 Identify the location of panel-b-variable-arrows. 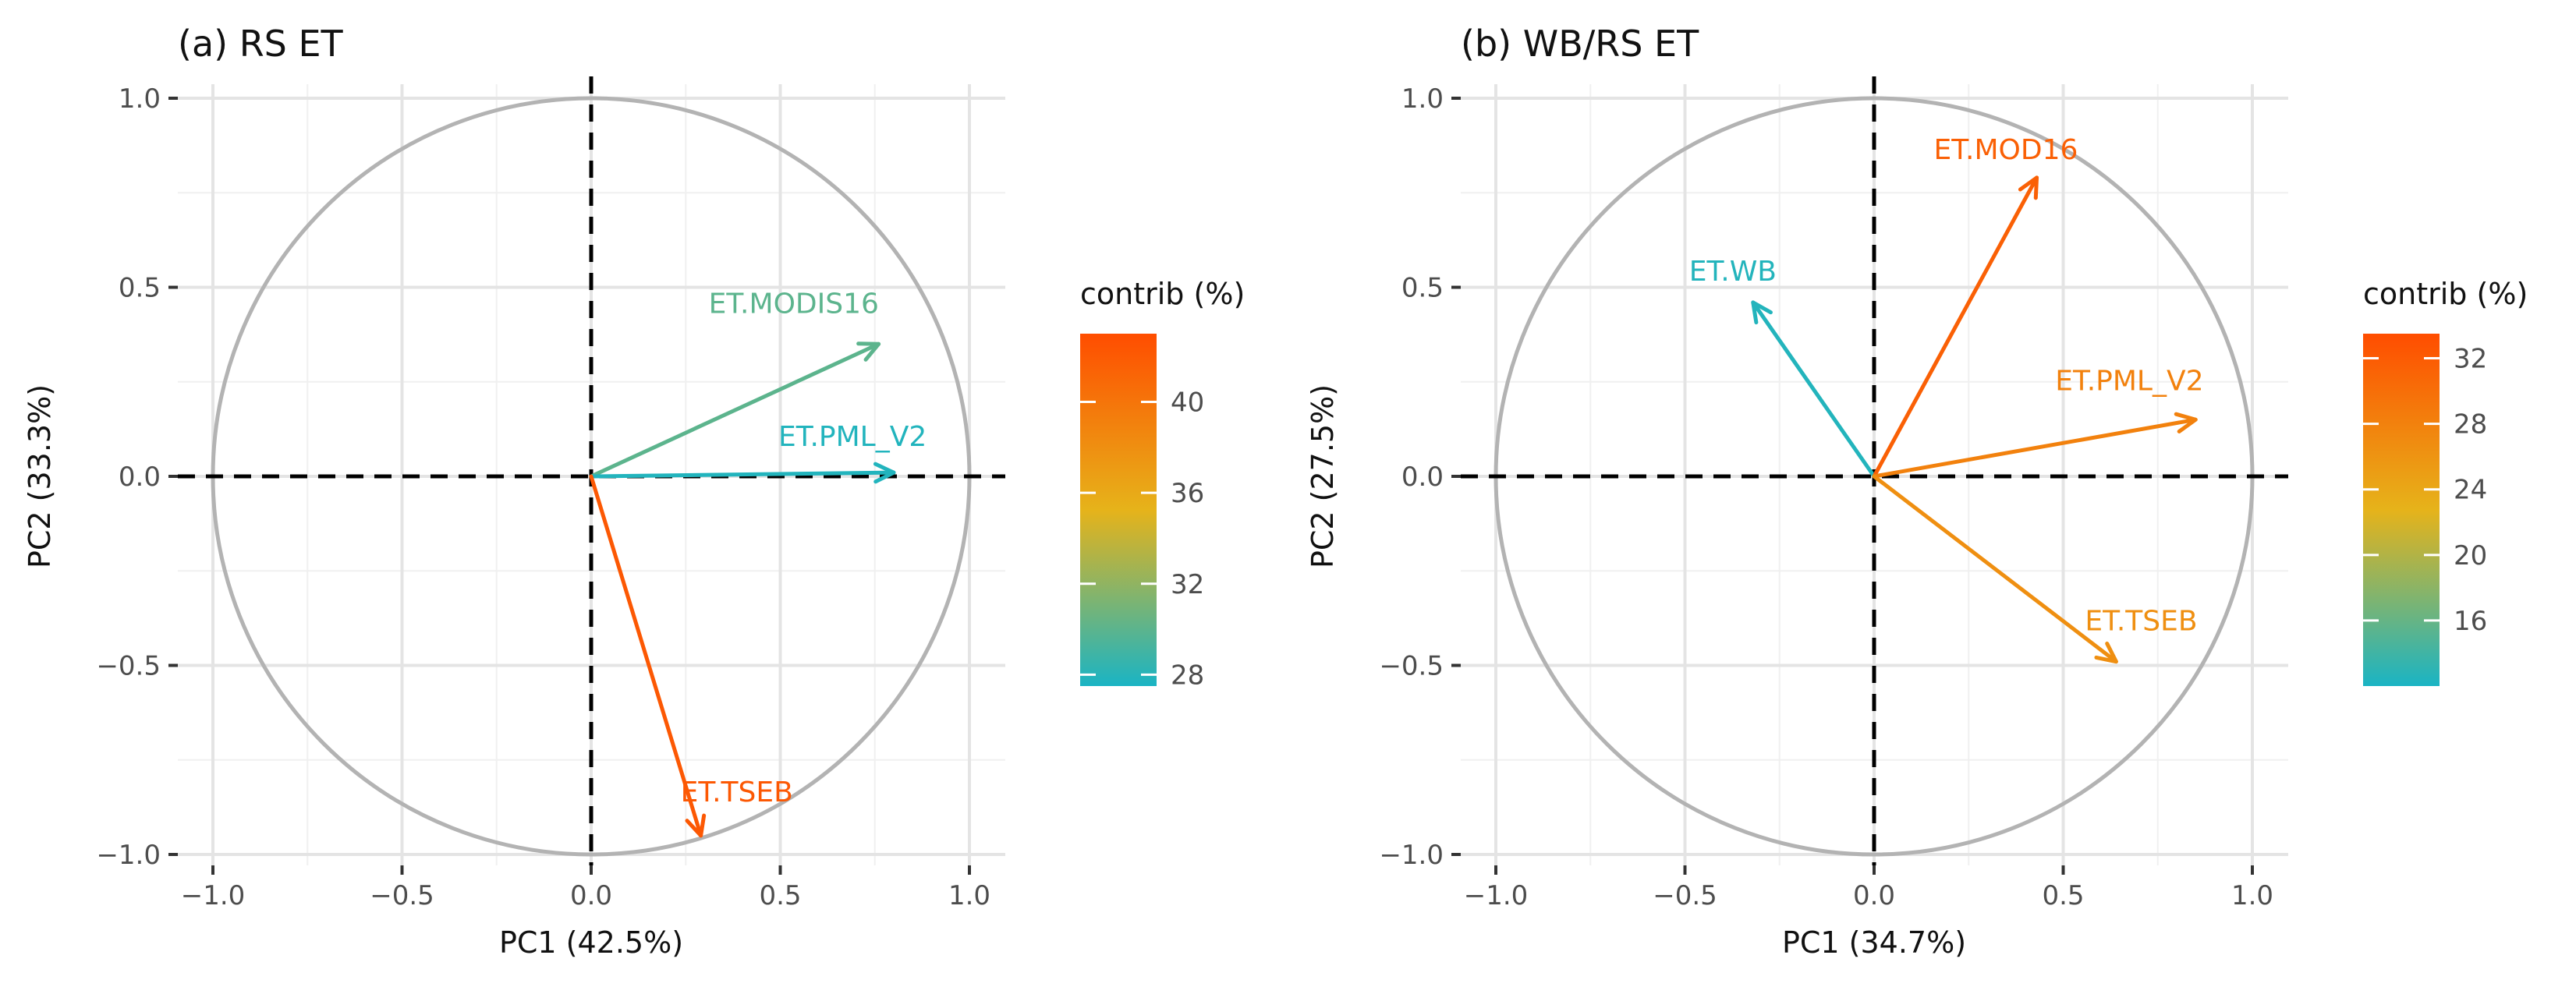
(1975, 419).